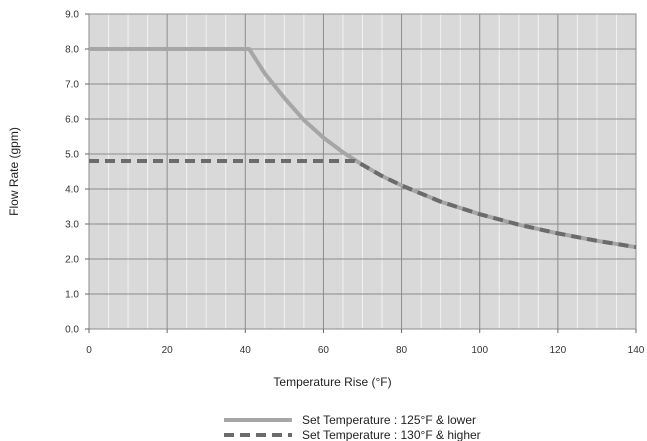 The image size is (647, 441). I want to click on x-tick-label: 120, so click(558, 350).